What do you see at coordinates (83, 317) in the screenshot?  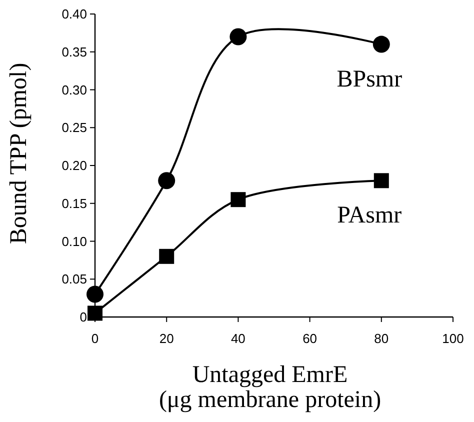 I see `y-tick-label: 0` at bounding box center [83, 317].